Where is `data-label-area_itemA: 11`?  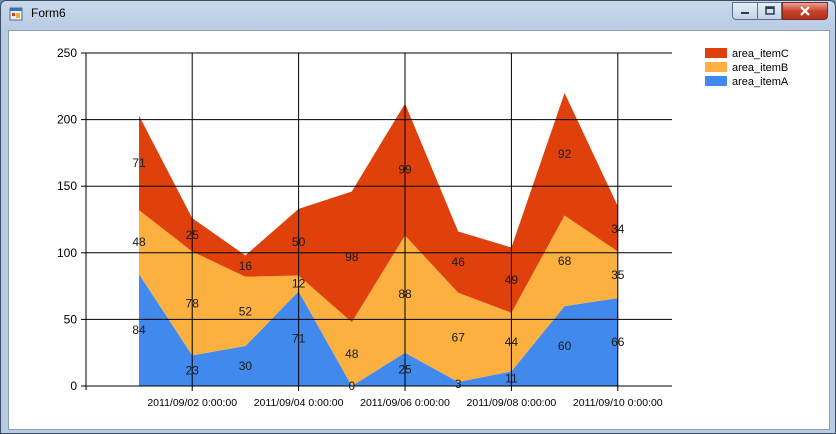 data-label-area_itemA: 11 is located at coordinates (511, 379).